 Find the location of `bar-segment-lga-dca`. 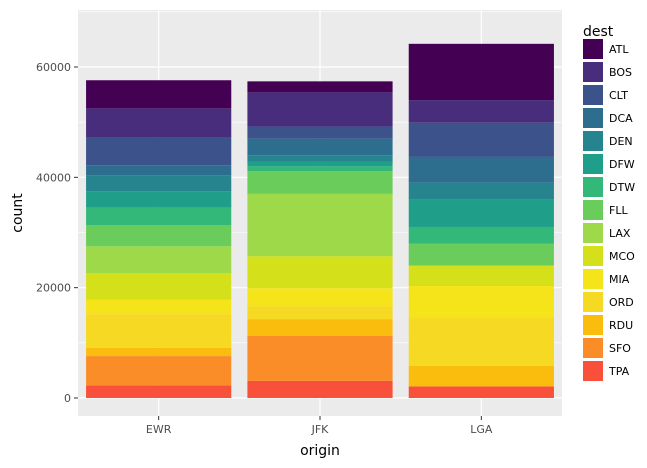

bar-segment-lga-dca is located at coordinates (481, 169).